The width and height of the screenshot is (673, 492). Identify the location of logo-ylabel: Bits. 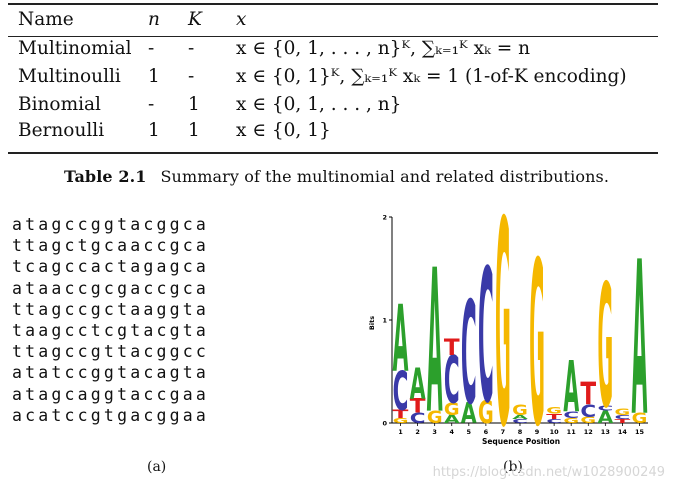
(372, 323).